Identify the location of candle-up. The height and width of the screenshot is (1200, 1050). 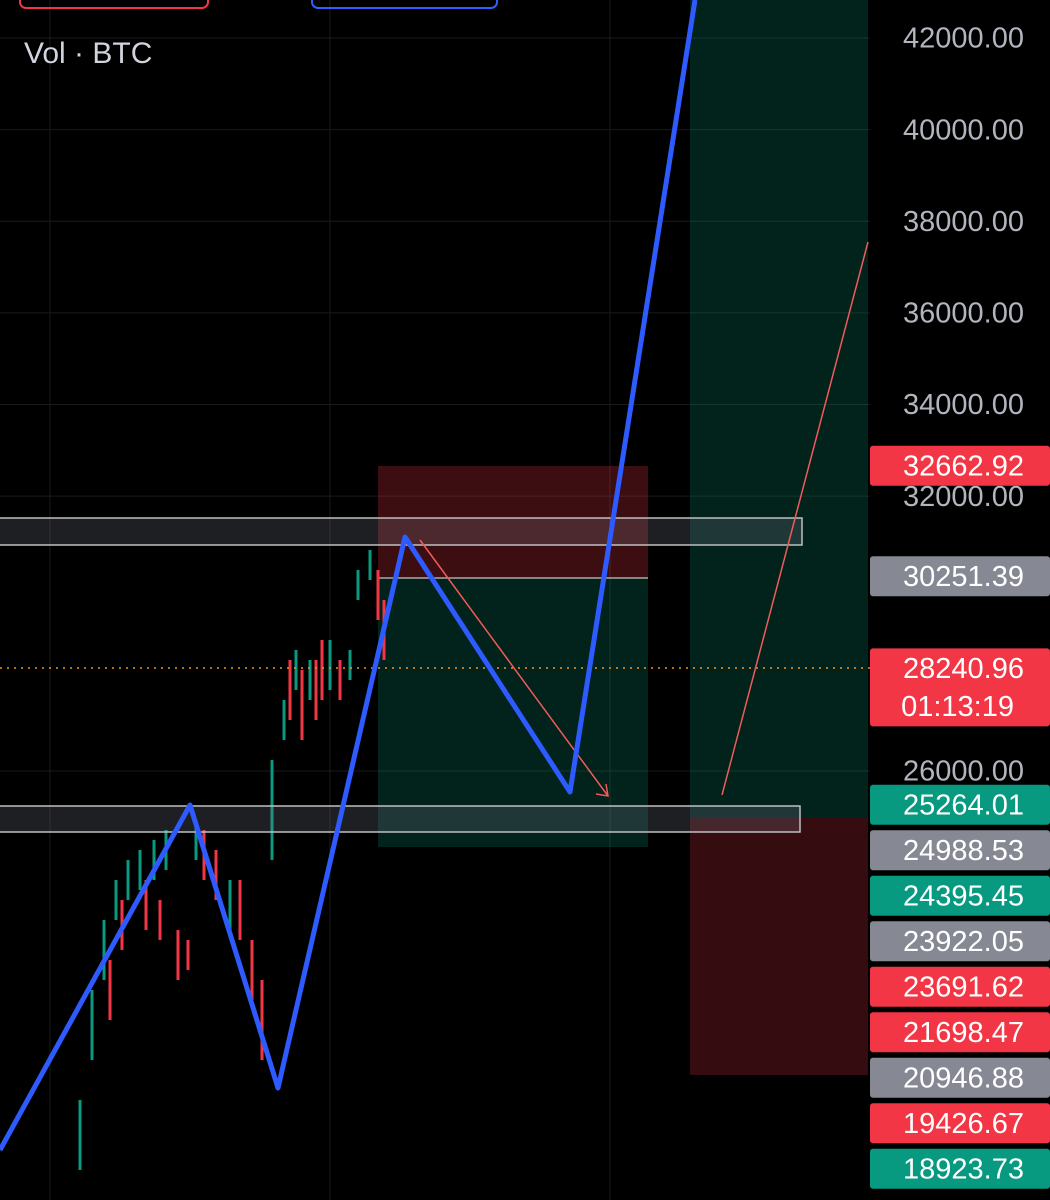
(225, 860).